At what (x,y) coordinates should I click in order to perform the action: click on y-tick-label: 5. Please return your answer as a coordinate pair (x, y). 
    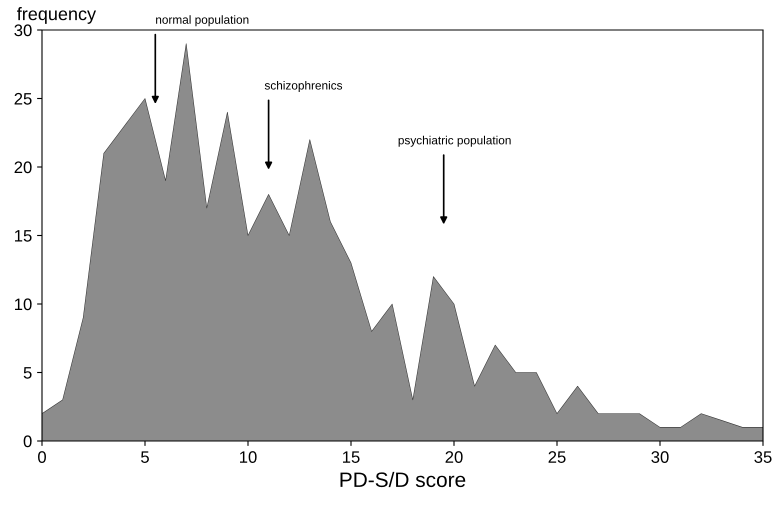
    Looking at the image, I should click on (28, 373).